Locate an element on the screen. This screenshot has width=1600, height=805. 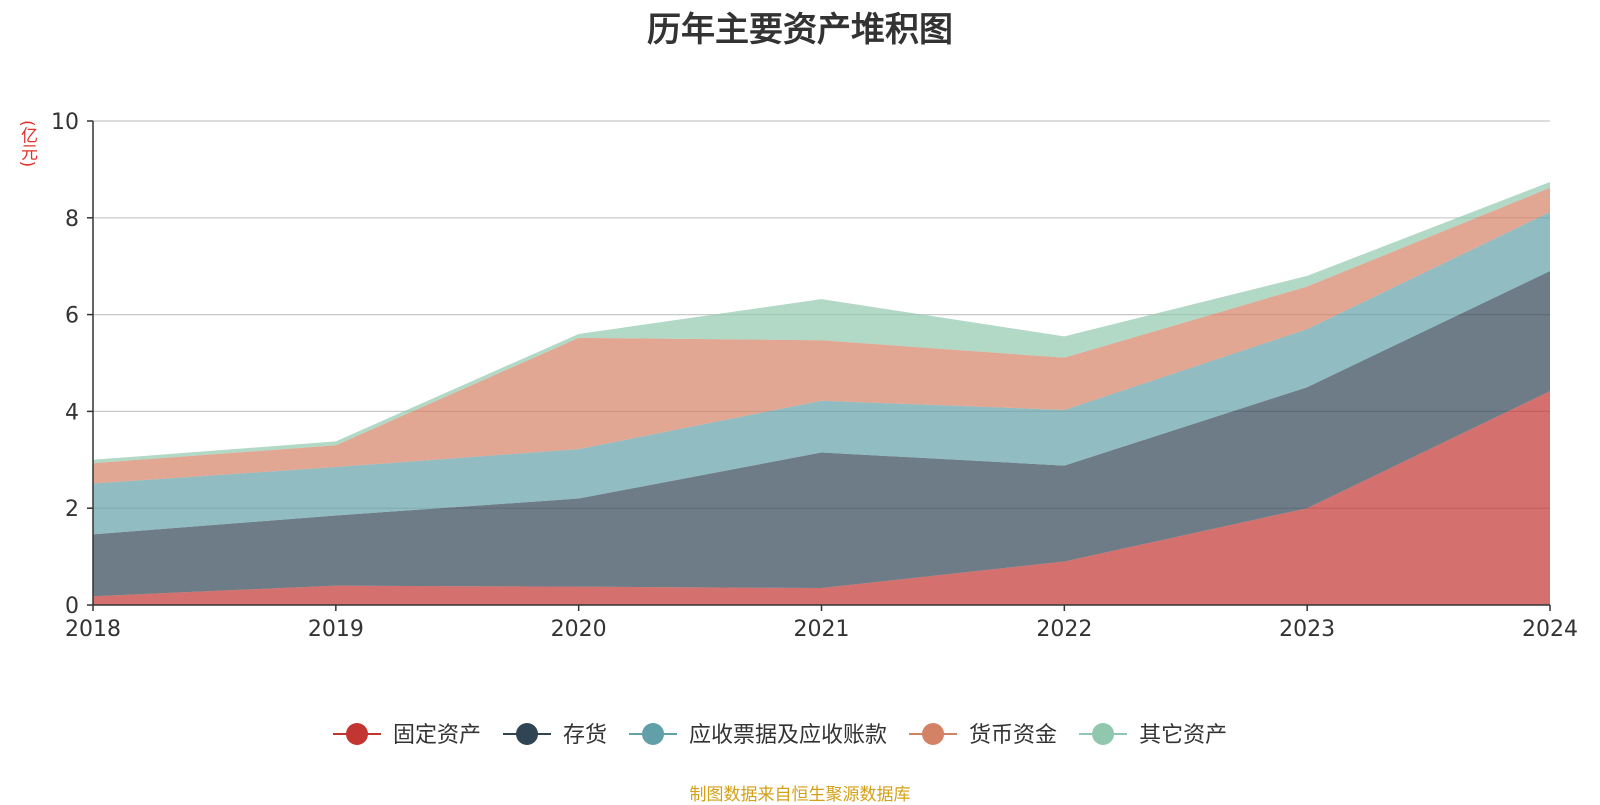
legend: 固定资产 存货 应收票据及应收账款 货币资金 其它资产 is located at coordinates (780, 735).